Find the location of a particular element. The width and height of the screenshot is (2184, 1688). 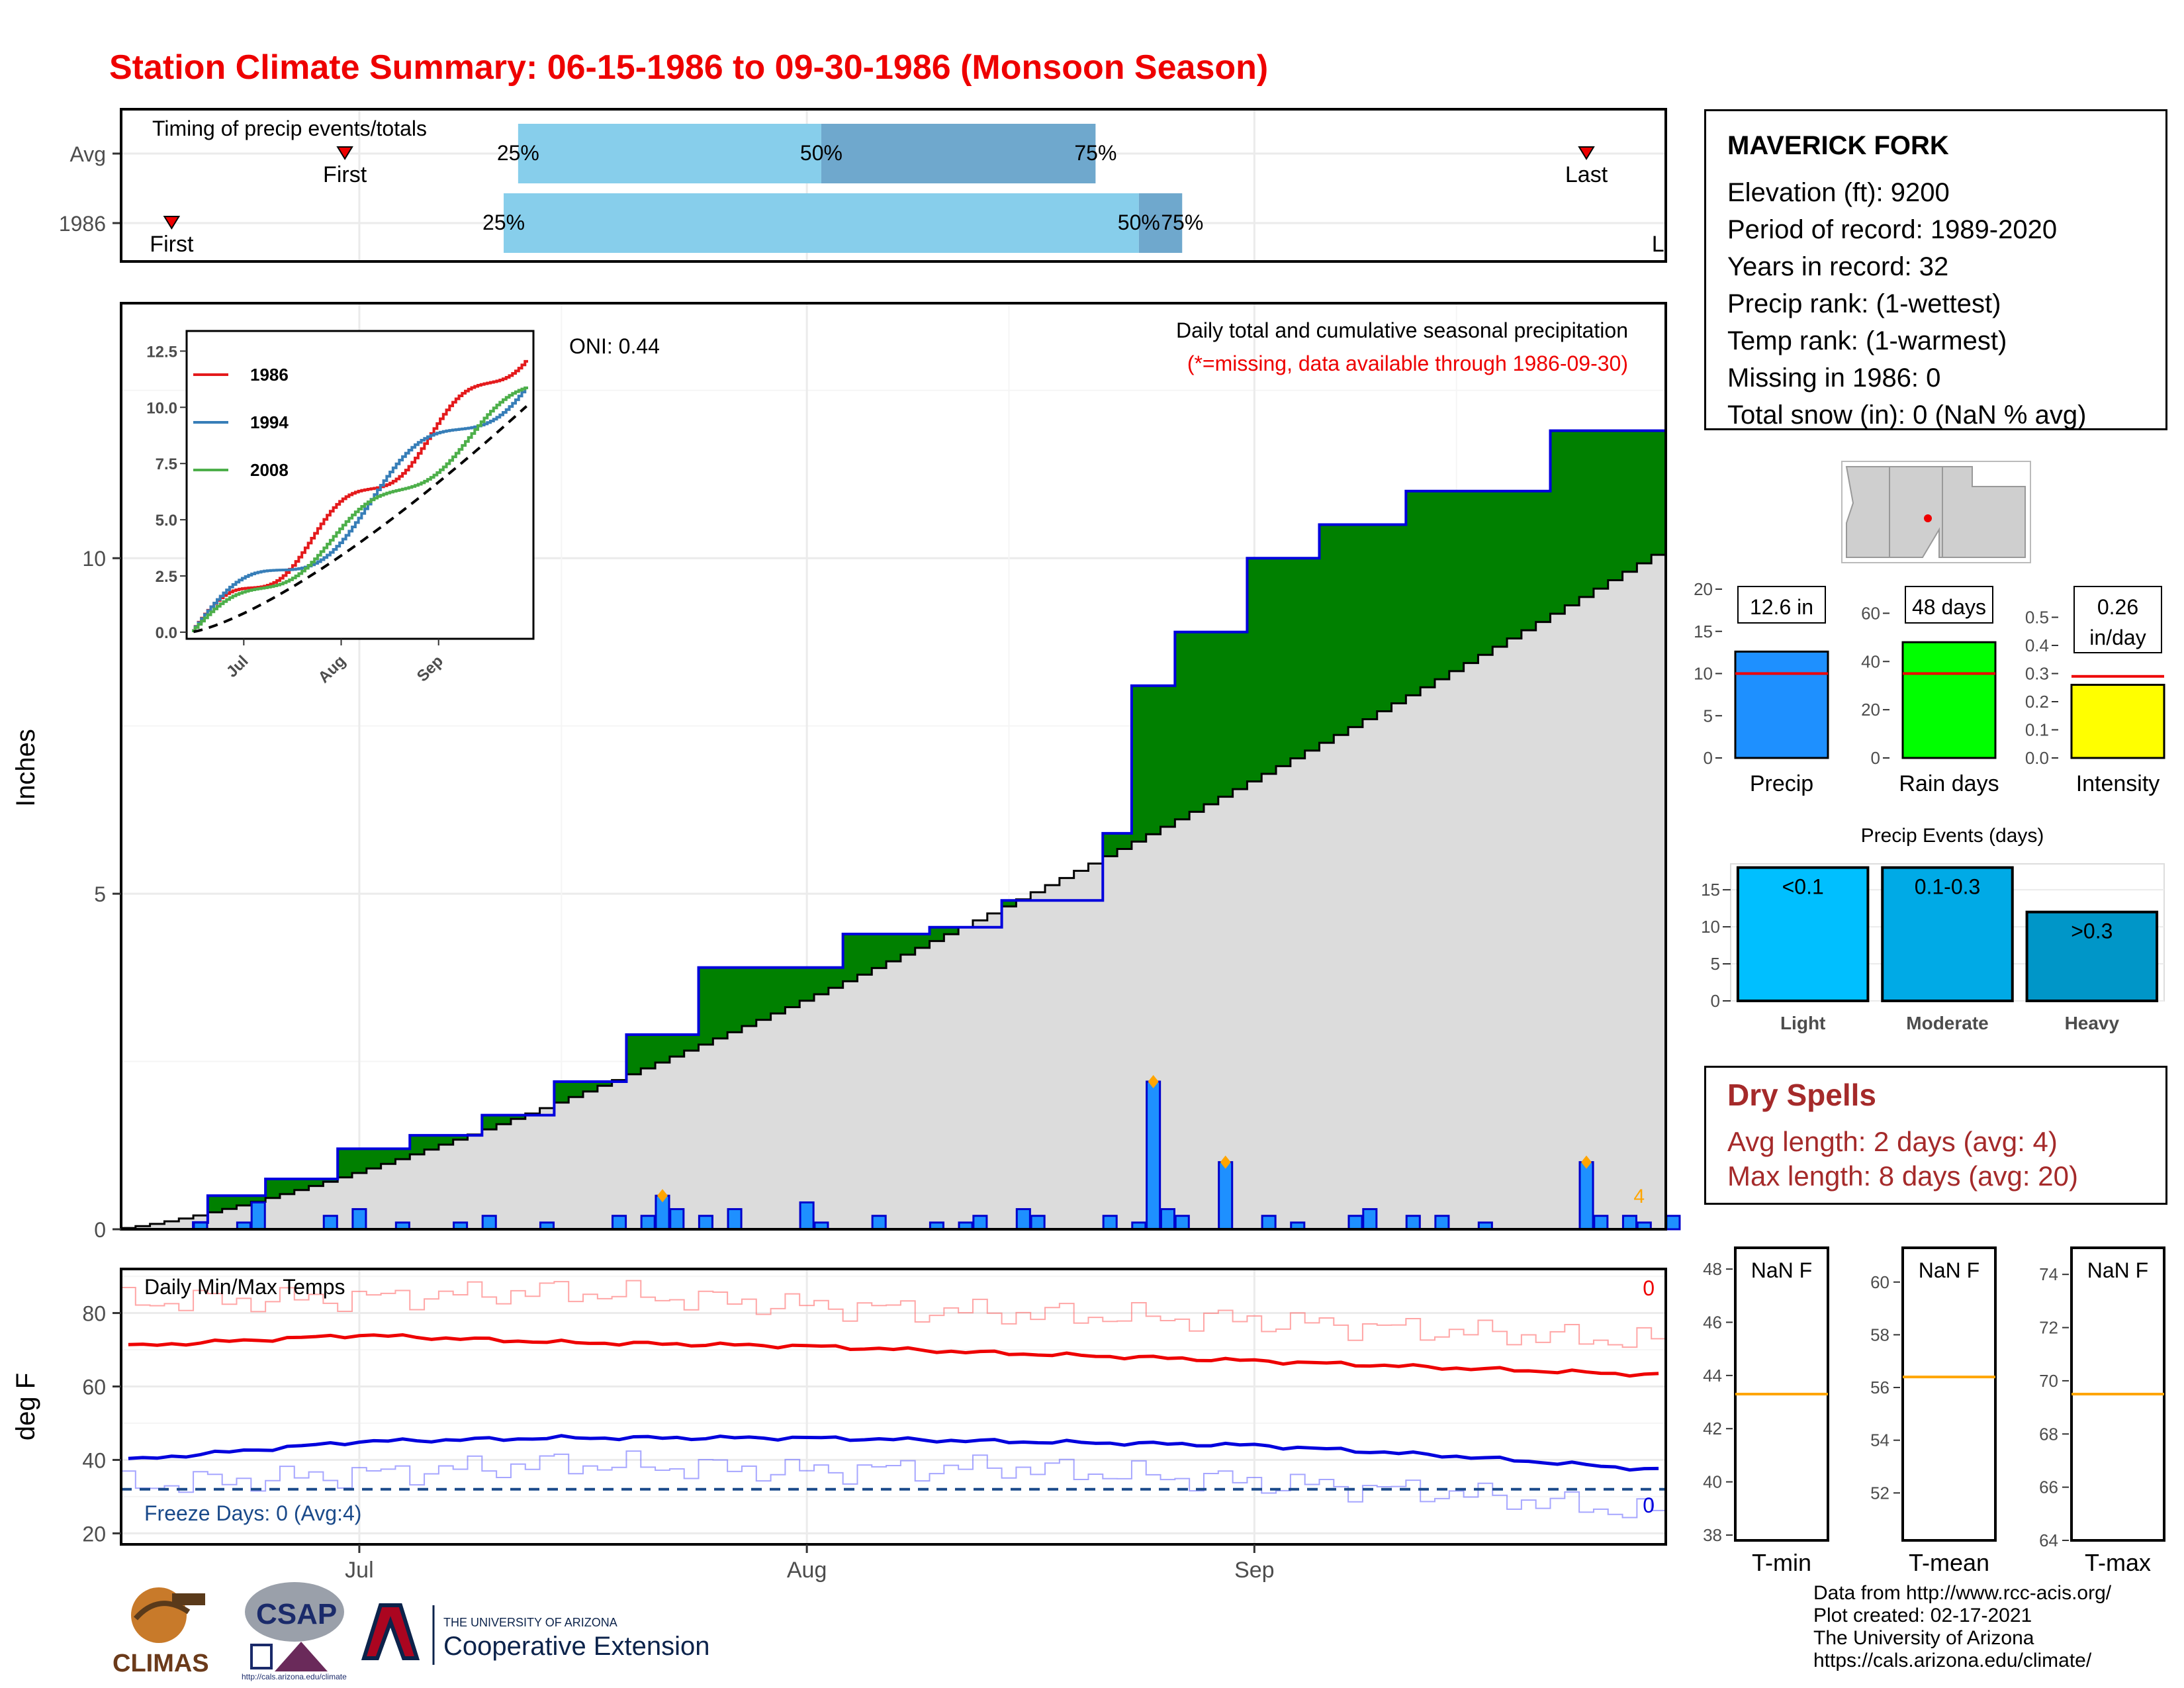

ua-small-text: THE UNIVERSITY OF ARIZONA is located at coordinates (530, 1622).